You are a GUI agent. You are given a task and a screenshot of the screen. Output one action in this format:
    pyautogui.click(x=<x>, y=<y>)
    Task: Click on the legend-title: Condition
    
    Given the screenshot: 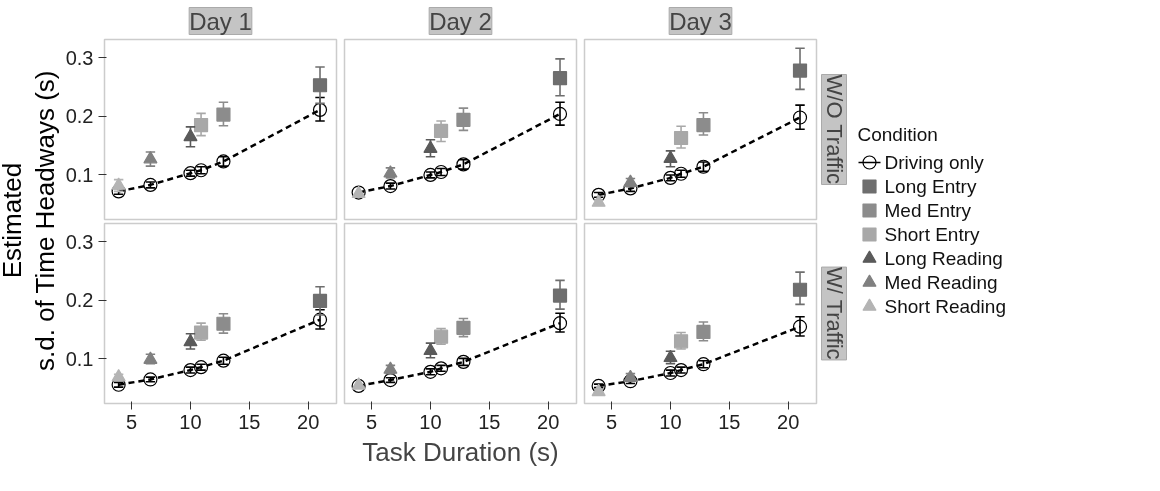 What is the action you would take?
    pyautogui.click(x=897, y=134)
    